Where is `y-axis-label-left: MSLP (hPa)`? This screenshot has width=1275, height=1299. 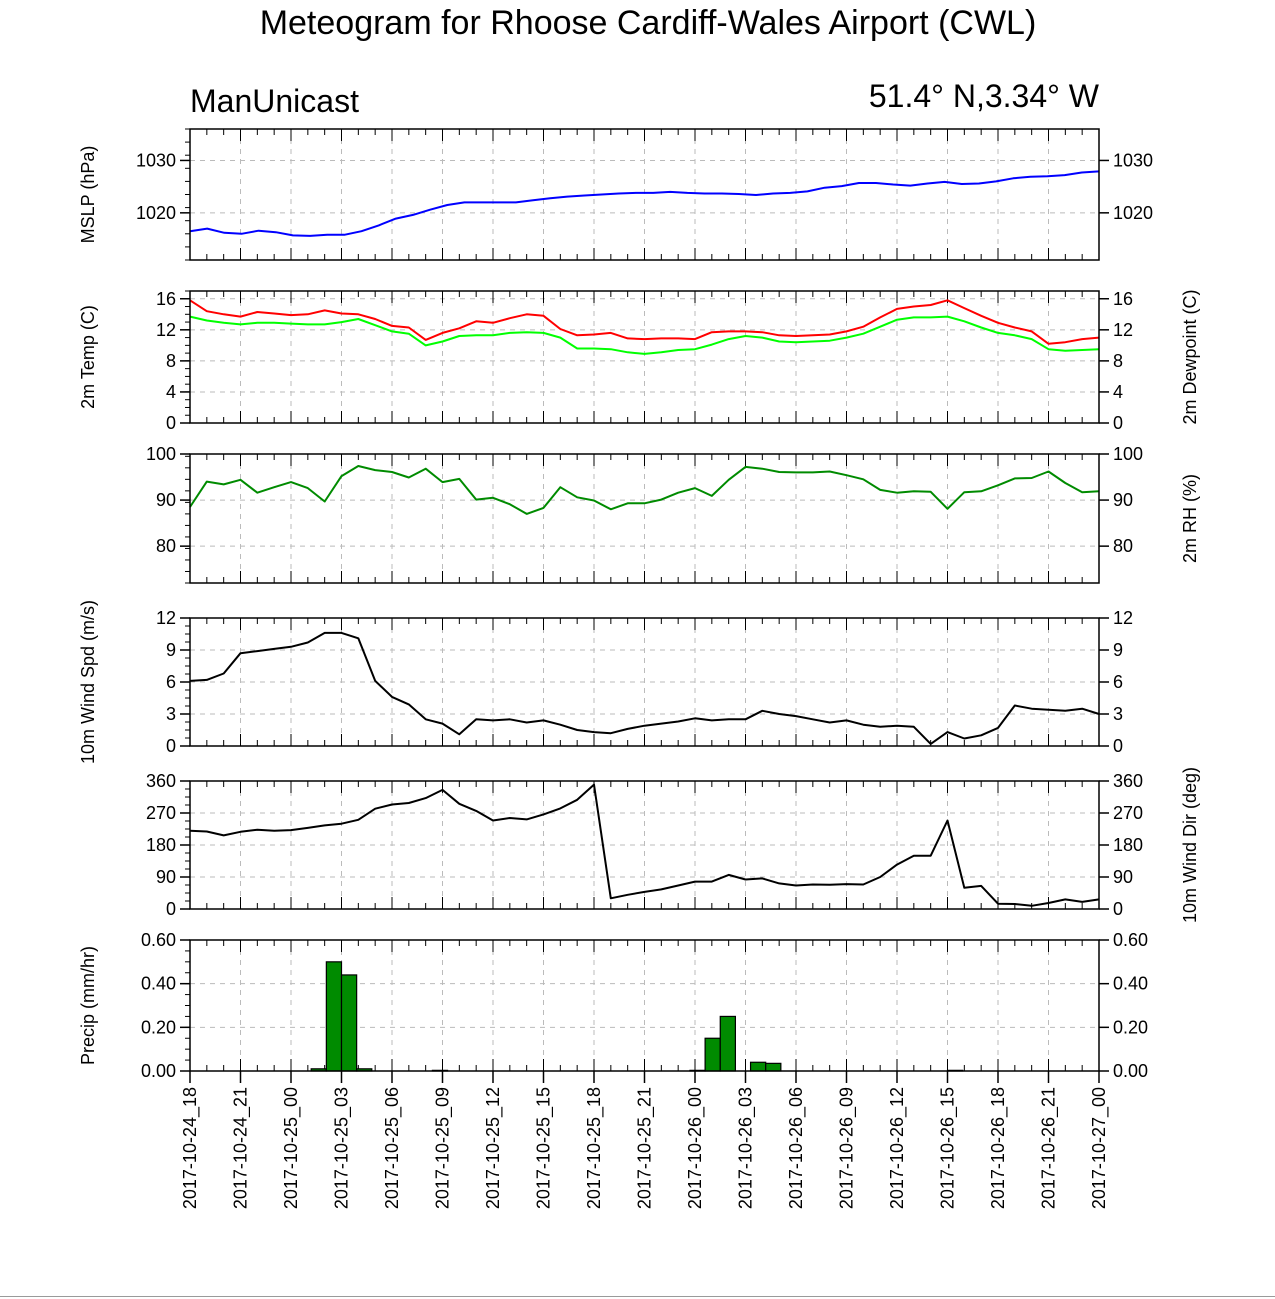 y-axis-label-left: MSLP (hPa) is located at coordinates (88, 195).